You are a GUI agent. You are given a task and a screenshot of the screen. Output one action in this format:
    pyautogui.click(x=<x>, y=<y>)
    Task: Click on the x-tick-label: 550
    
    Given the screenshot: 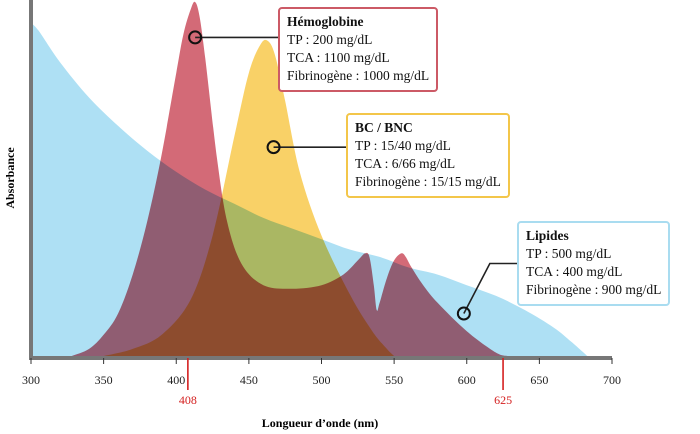 What is the action you would take?
    pyautogui.click(x=394, y=380)
    